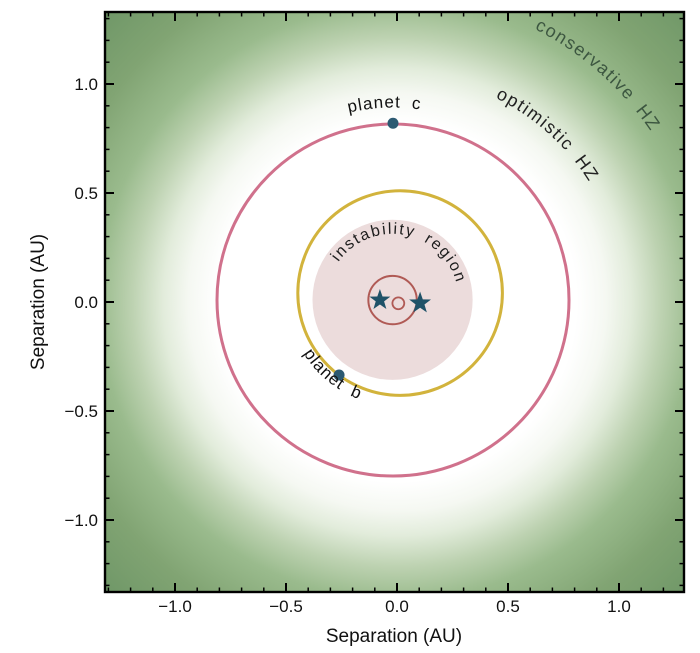 The image size is (700, 653). I want to click on y-tick-label-3: 0.5, so click(86, 193).